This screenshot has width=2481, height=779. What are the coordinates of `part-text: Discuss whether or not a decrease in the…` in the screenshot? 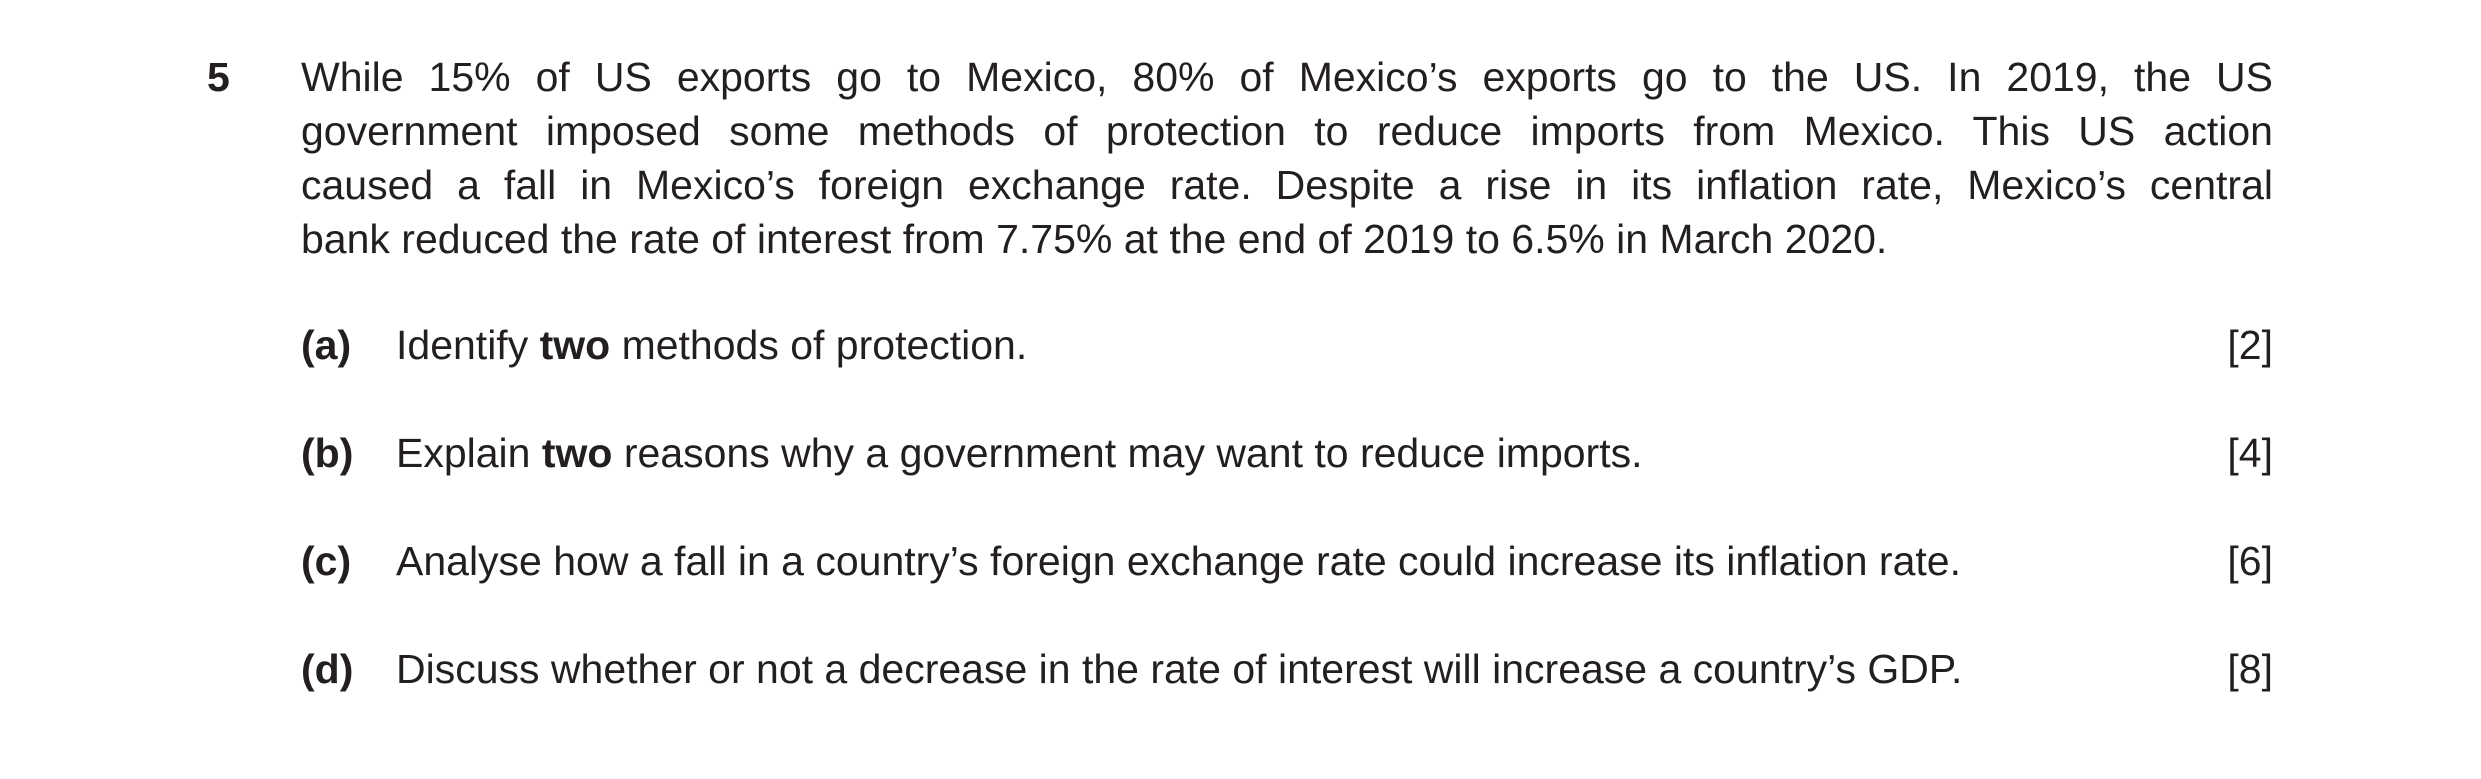 It's located at (1179, 669).